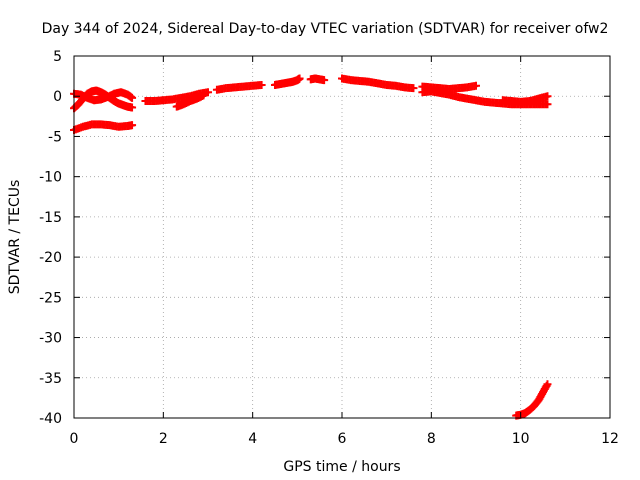 This screenshot has height=480, width=640. What do you see at coordinates (50, 178) in the screenshot?
I see `y-tick-label: -10` at bounding box center [50, 178].